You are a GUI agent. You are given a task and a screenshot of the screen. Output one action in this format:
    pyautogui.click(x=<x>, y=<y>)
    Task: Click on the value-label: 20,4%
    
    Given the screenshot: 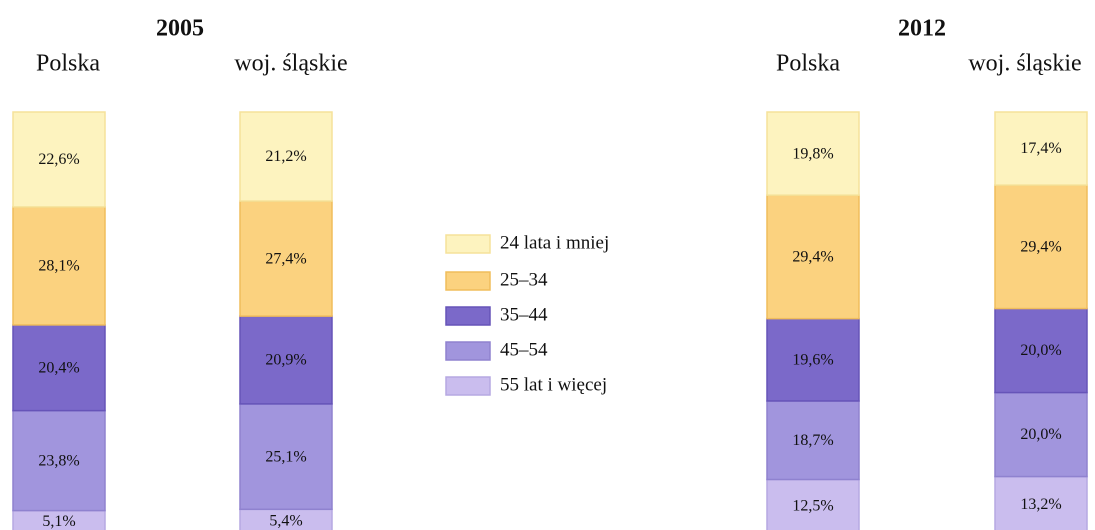 What is the action you would take?
    pyautogui.click(x=58, y=367)
    